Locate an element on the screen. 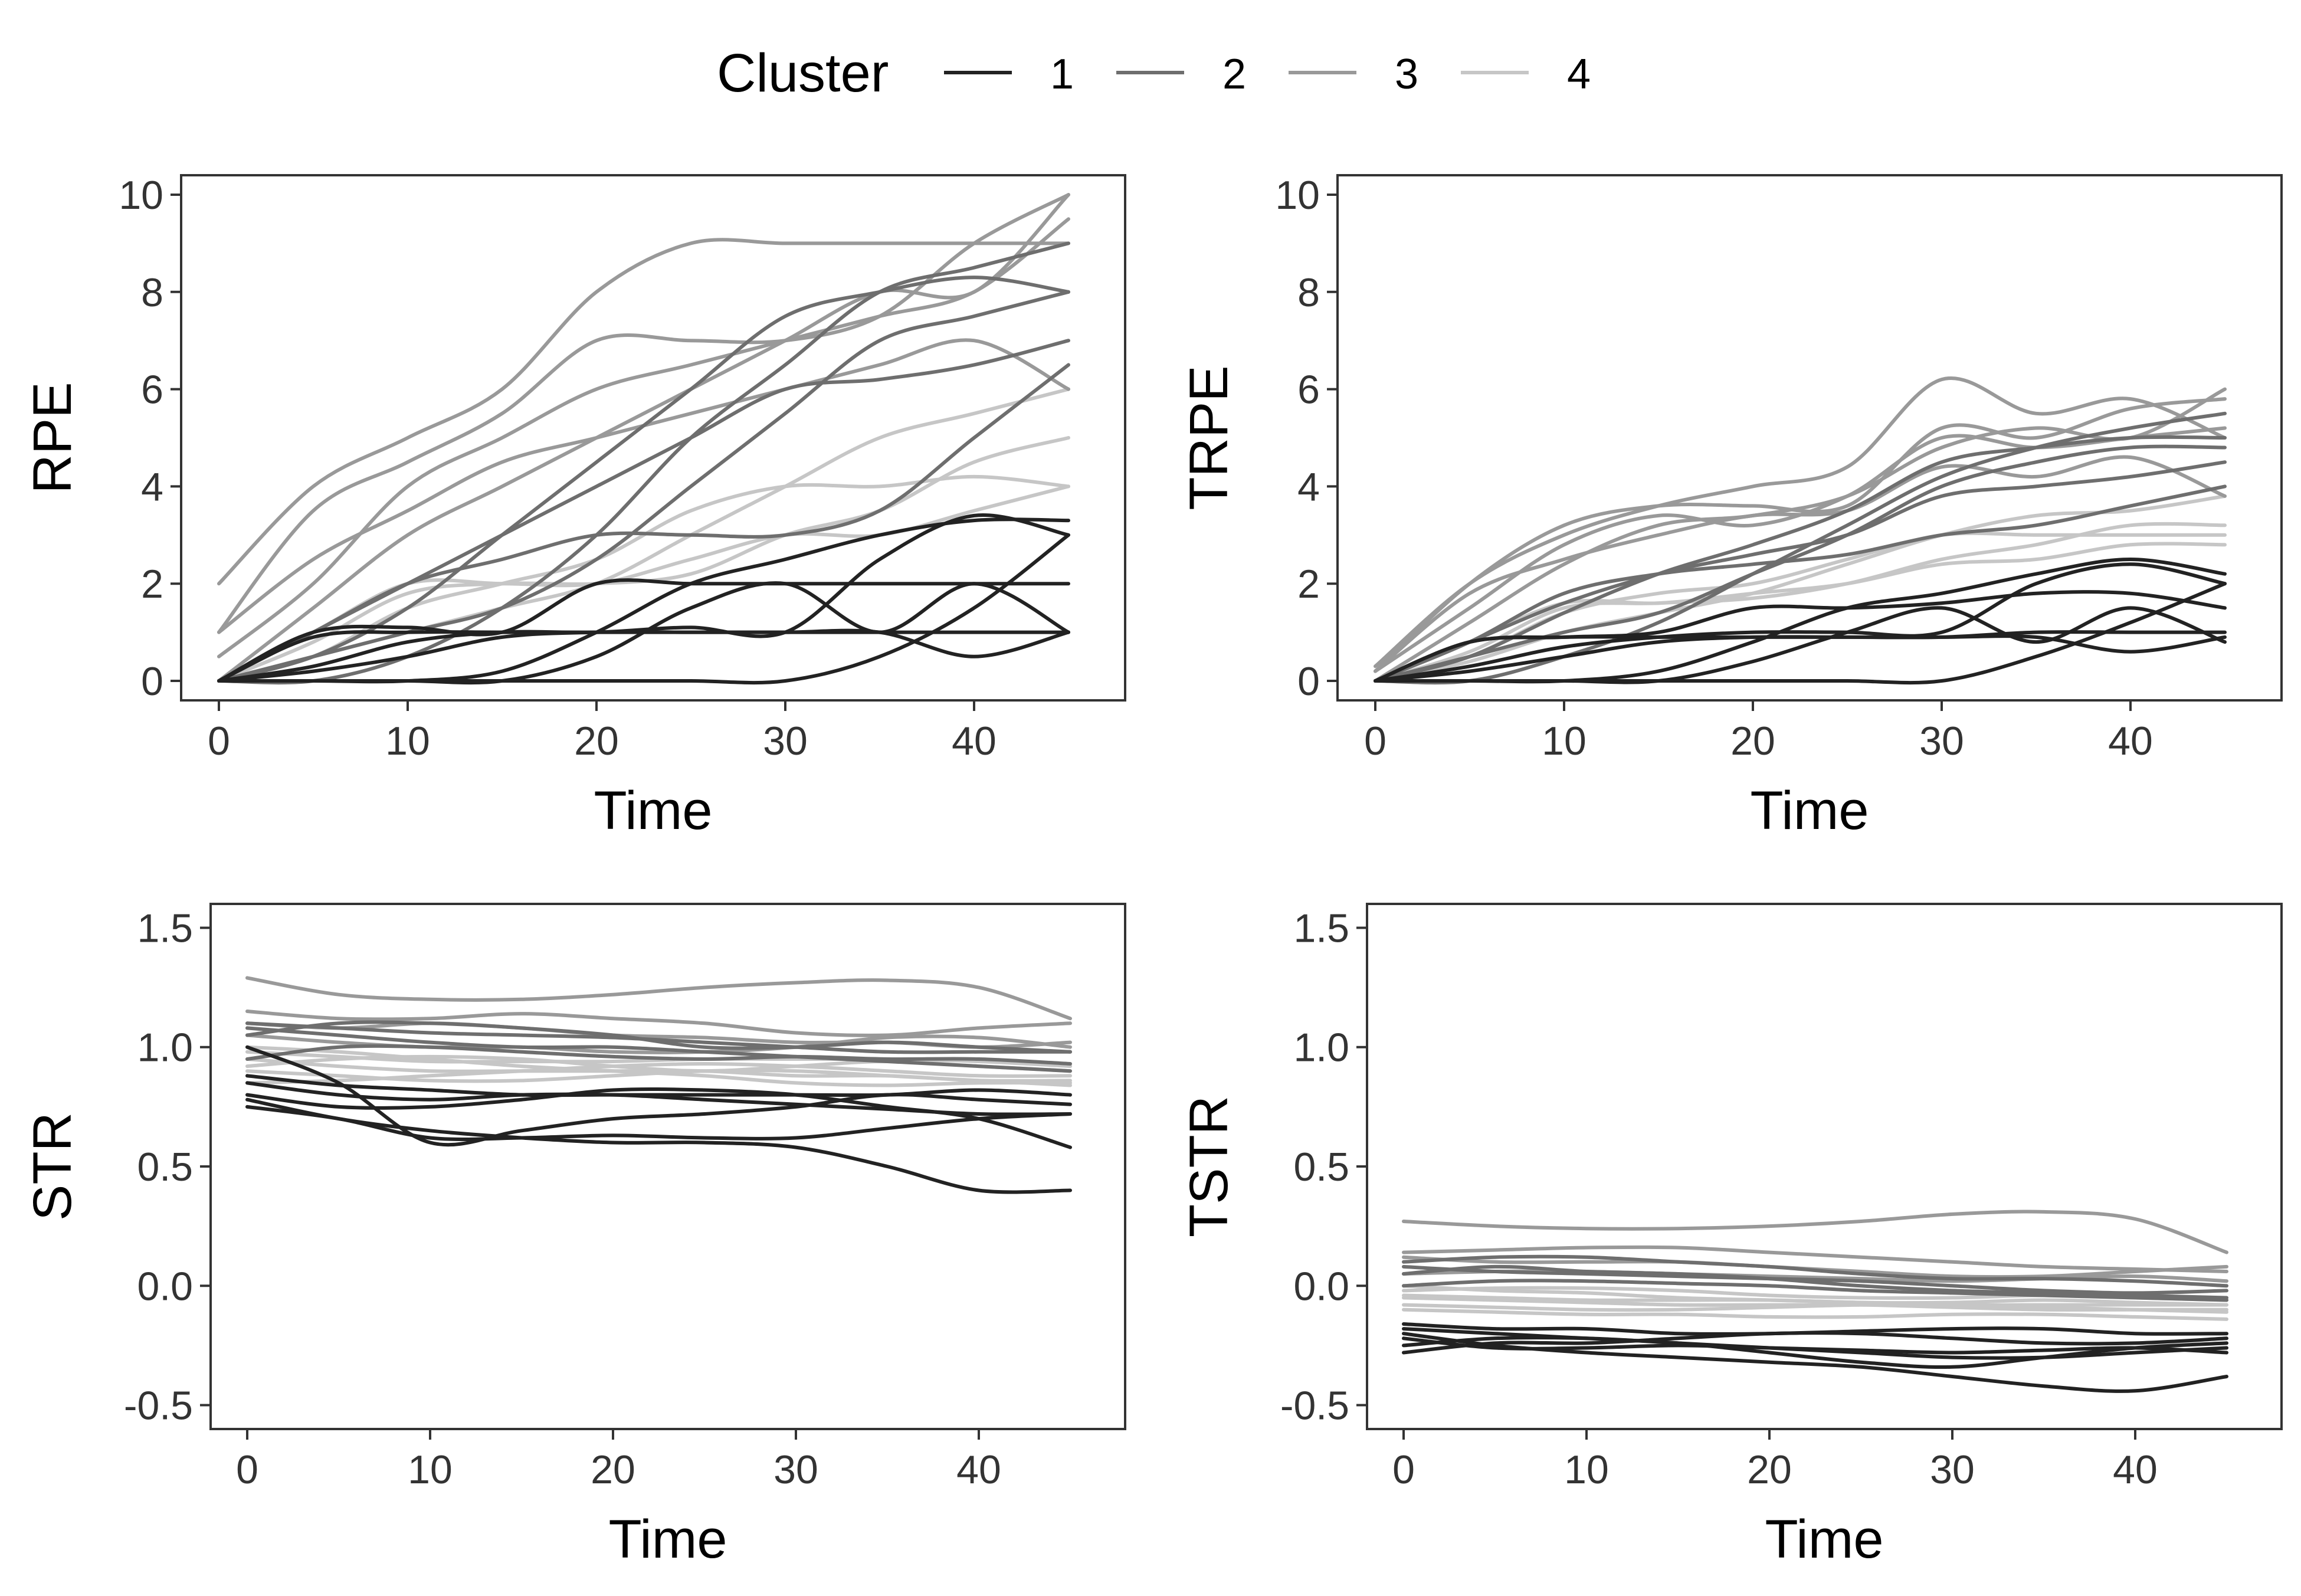  y-tick-label: 4 is located at coordinates (1308, 486).